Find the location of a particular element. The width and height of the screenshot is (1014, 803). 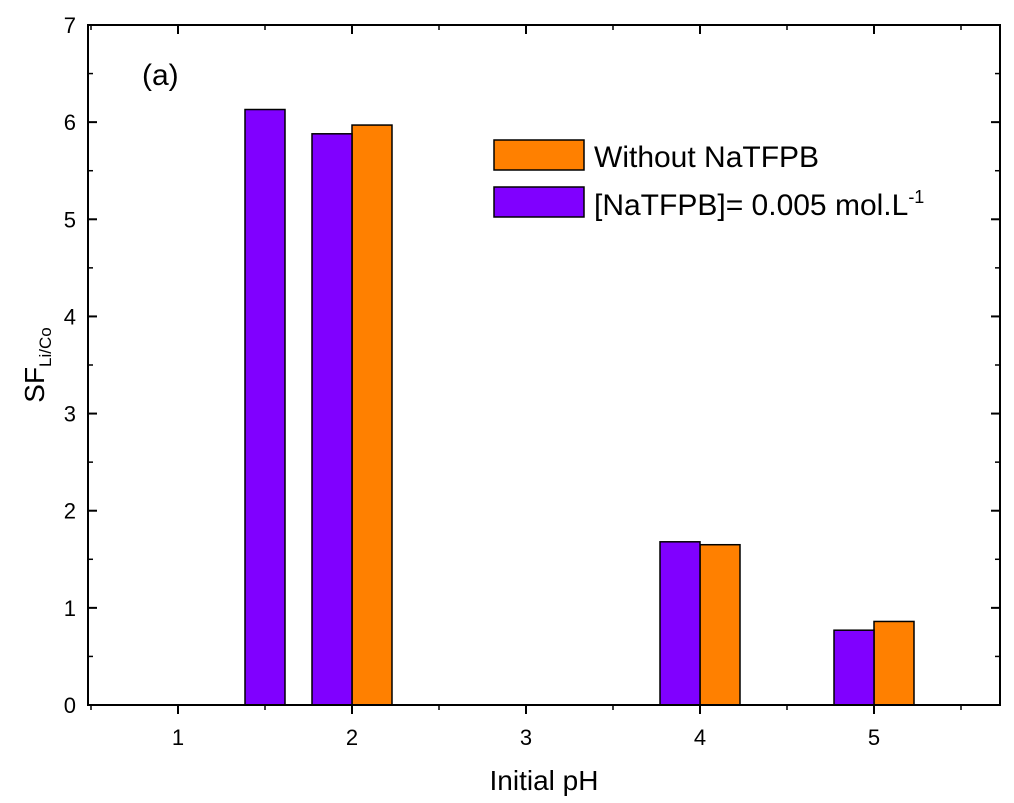

legend-label-natfpb-main: [NaTFPB]= 0.005 mol.L is located at coordinates (751, 205).